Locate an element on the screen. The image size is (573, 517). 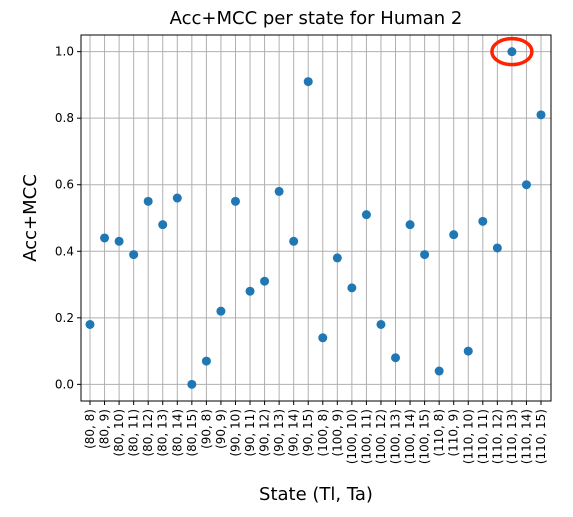
y-tick-label: 0.2 is located at coordinates (64, 318).